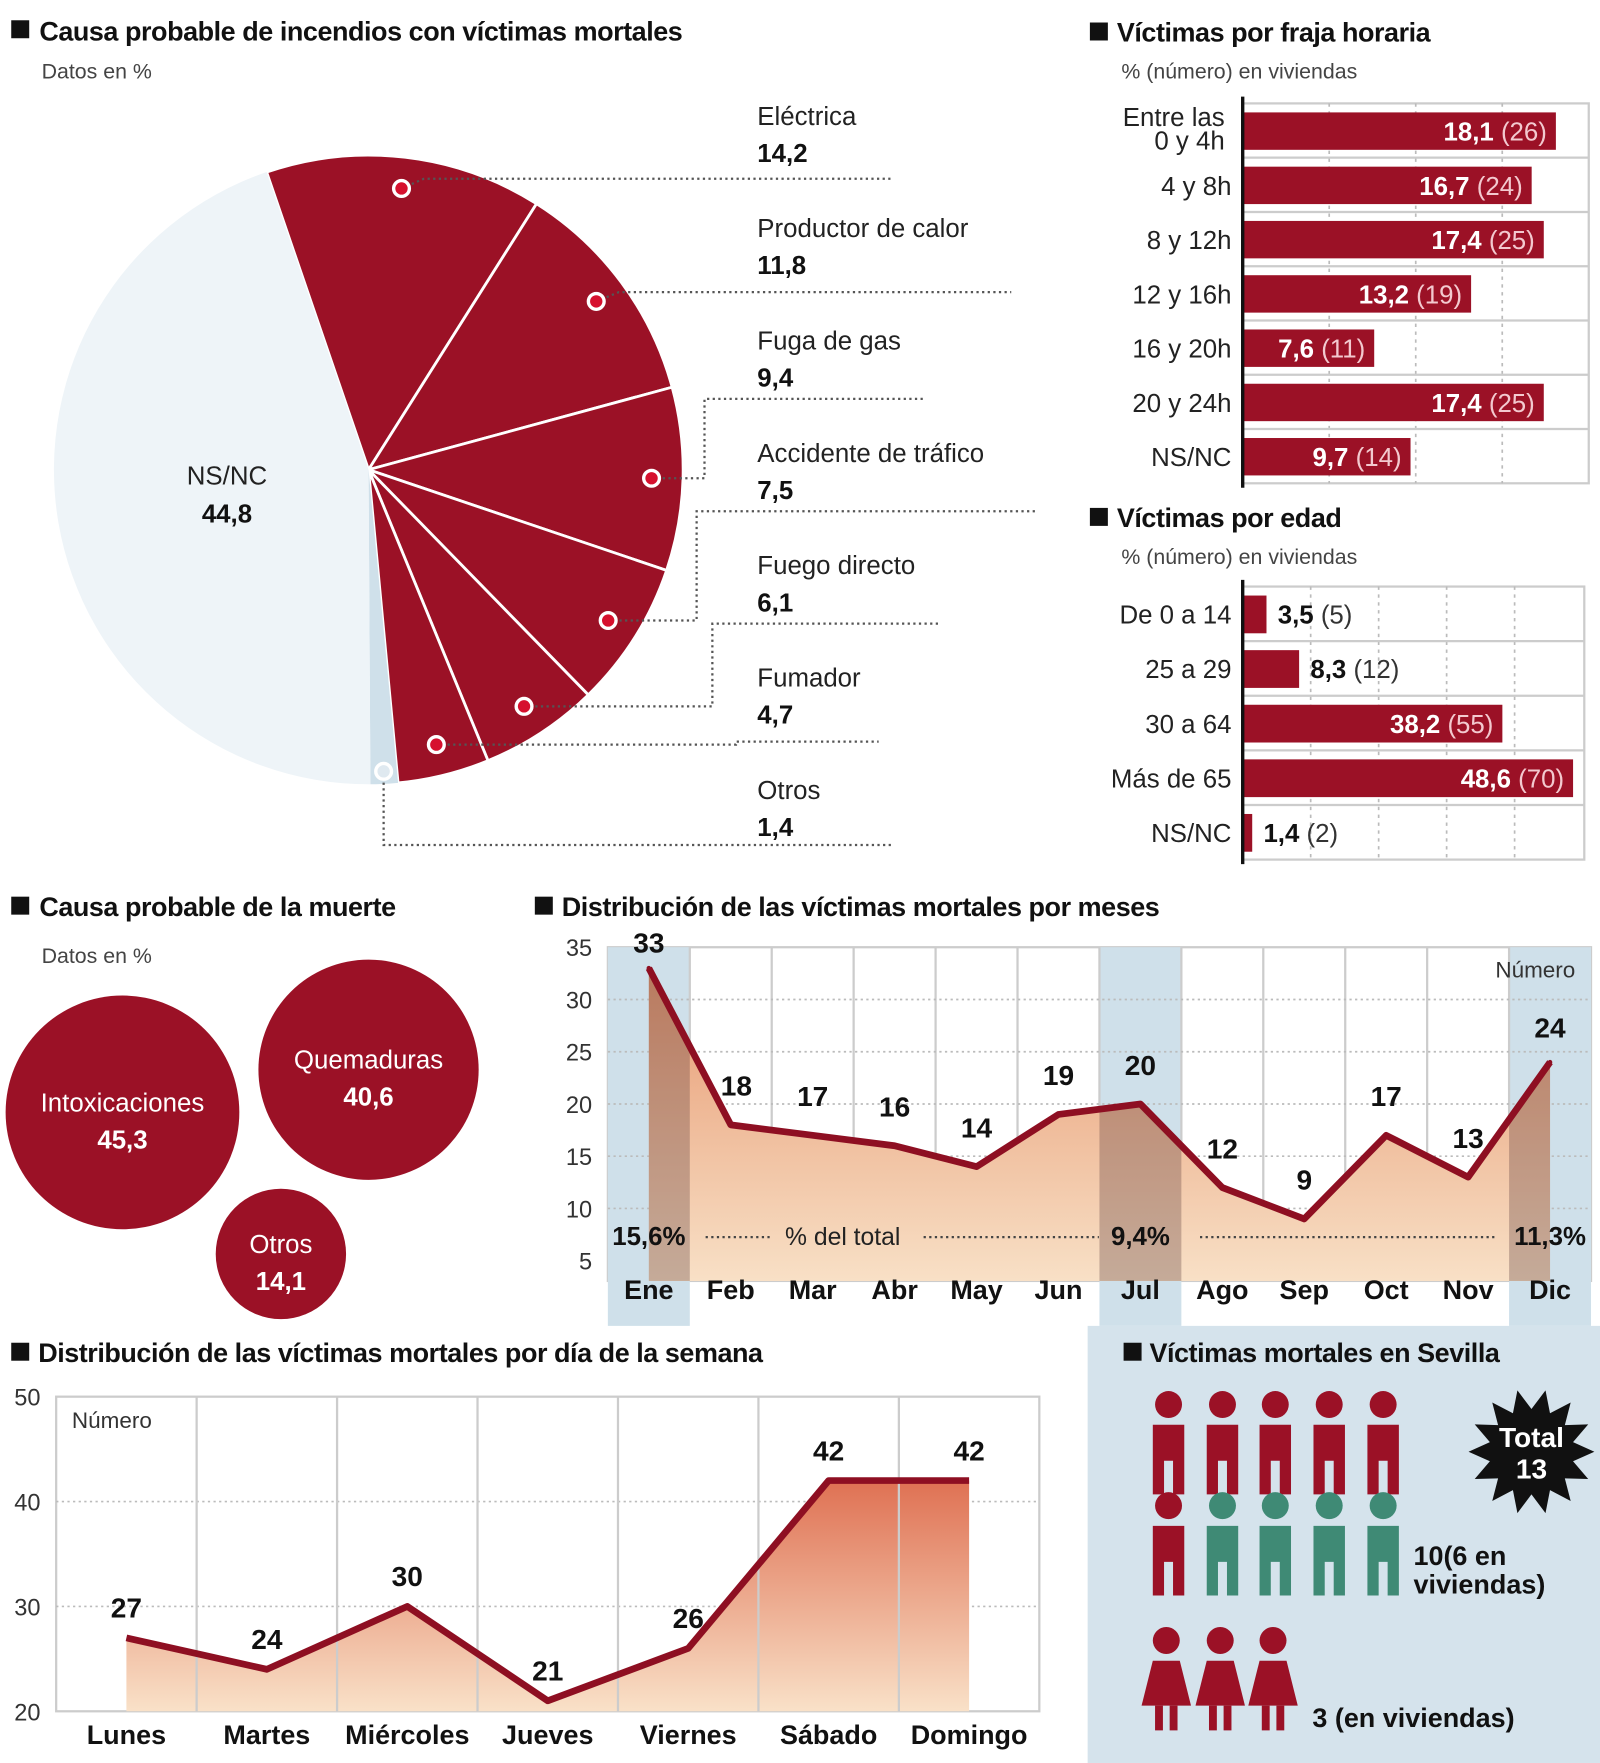 This screenshot has width=1600, height=1763. Describe the element at coordinates (648, 942) in the screenshot. I see `data-label: 33` at that location.